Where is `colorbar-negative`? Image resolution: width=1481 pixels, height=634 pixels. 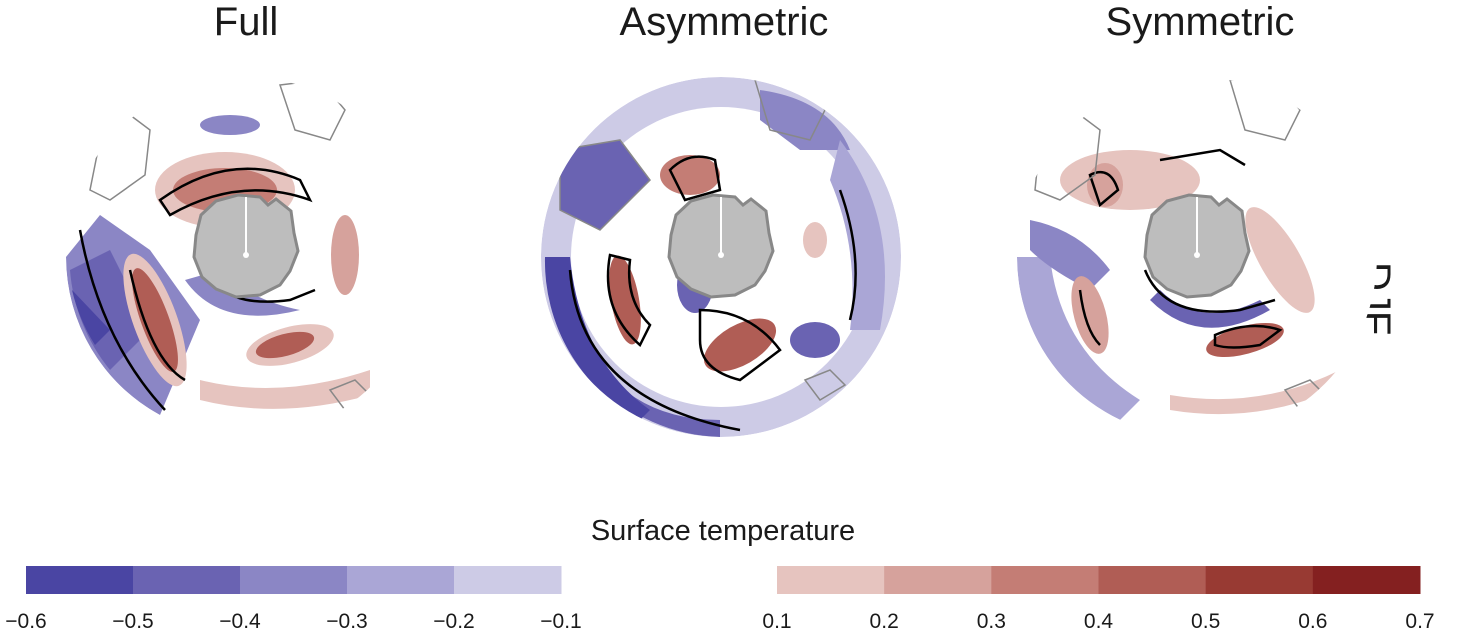 colorbar-negative is located at coordinates (294, 580).